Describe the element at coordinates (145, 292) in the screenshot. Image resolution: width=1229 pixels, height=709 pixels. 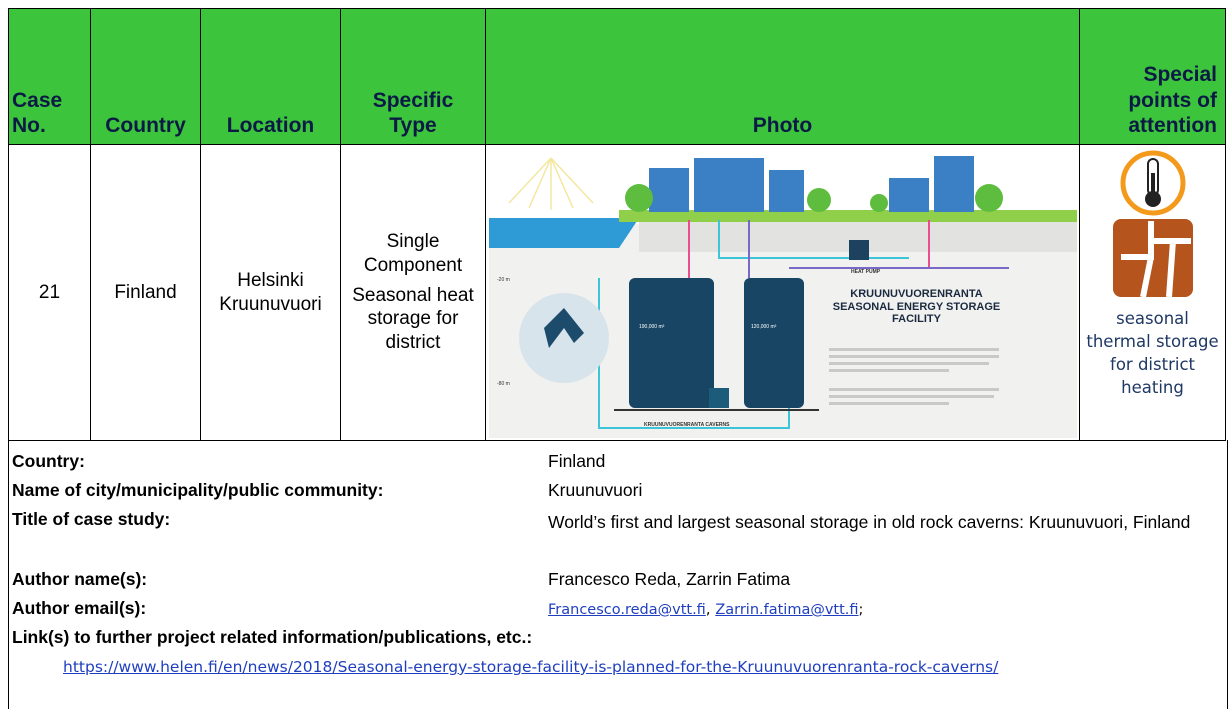
I see `country: Finland` at that location.